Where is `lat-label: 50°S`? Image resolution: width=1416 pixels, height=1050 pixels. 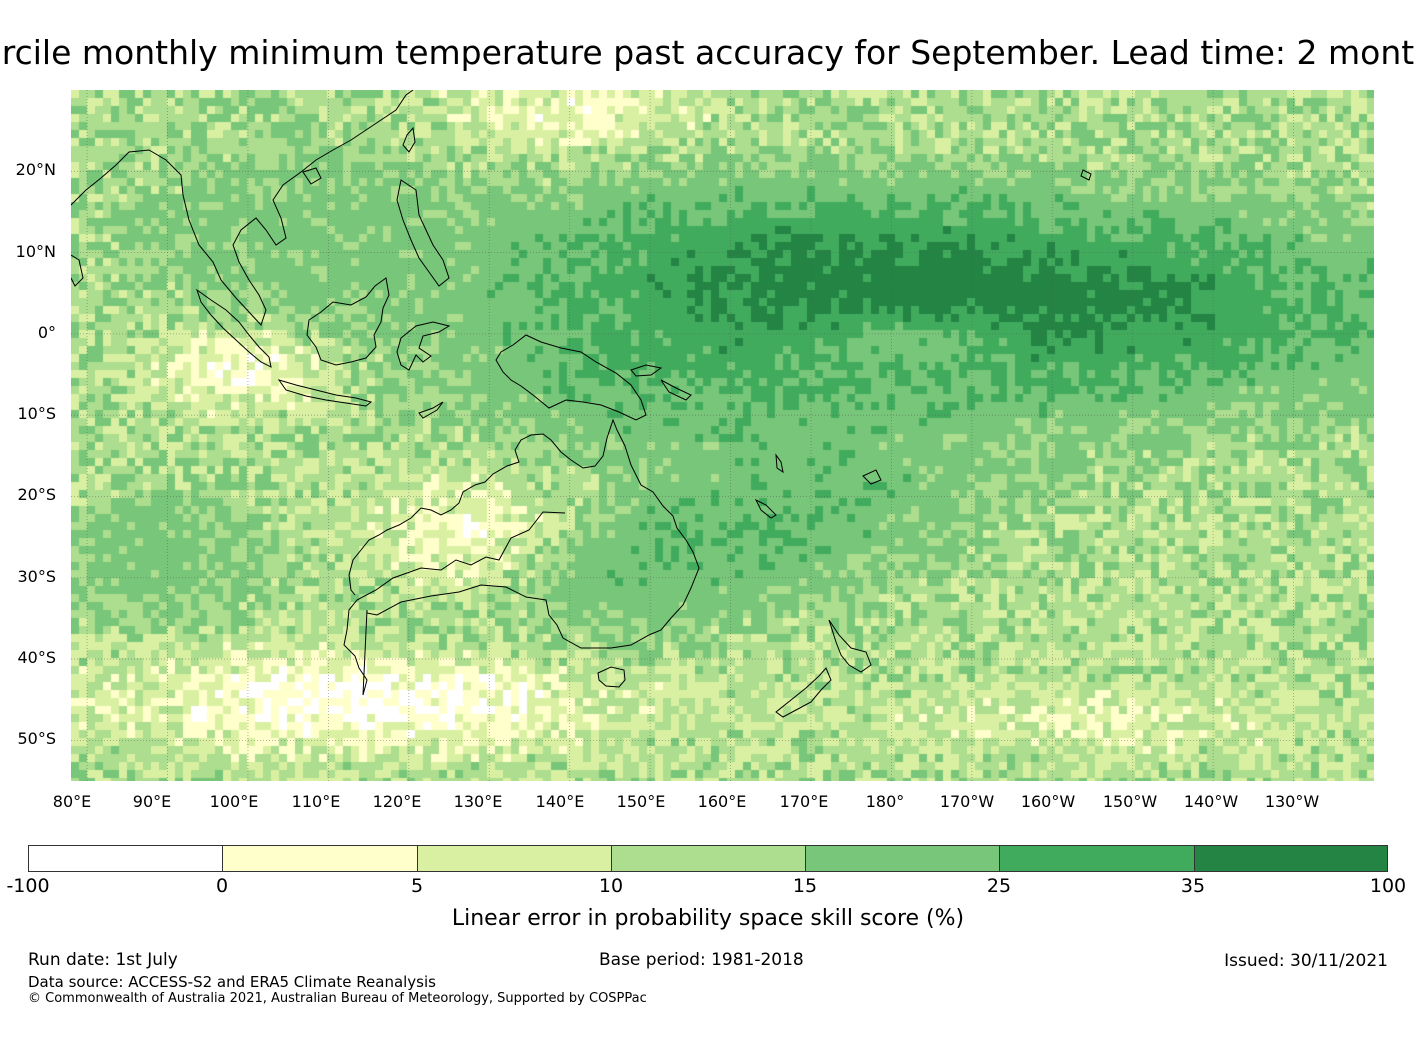 lat-label: 50°S is located at coordinates (36, 738).